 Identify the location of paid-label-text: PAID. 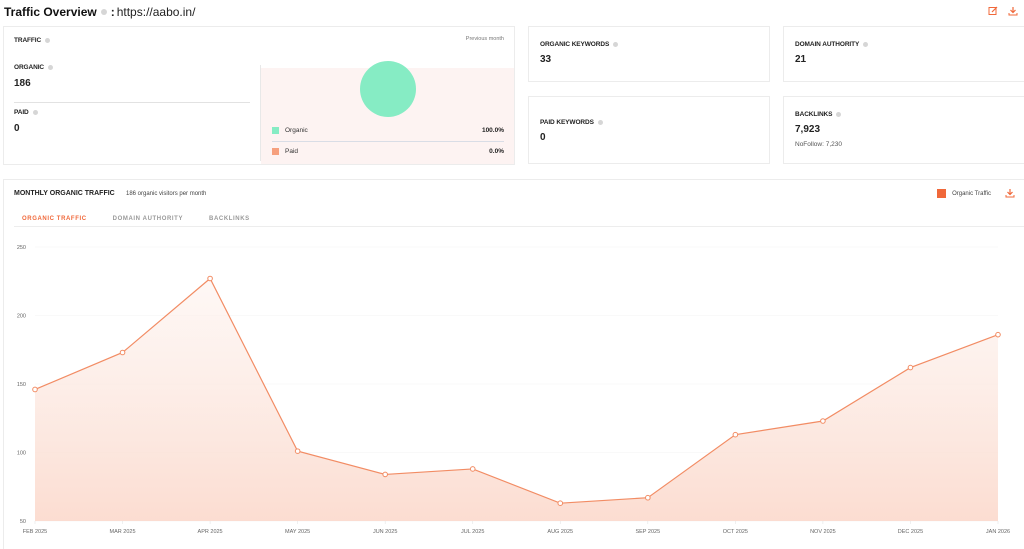
(21, 112).